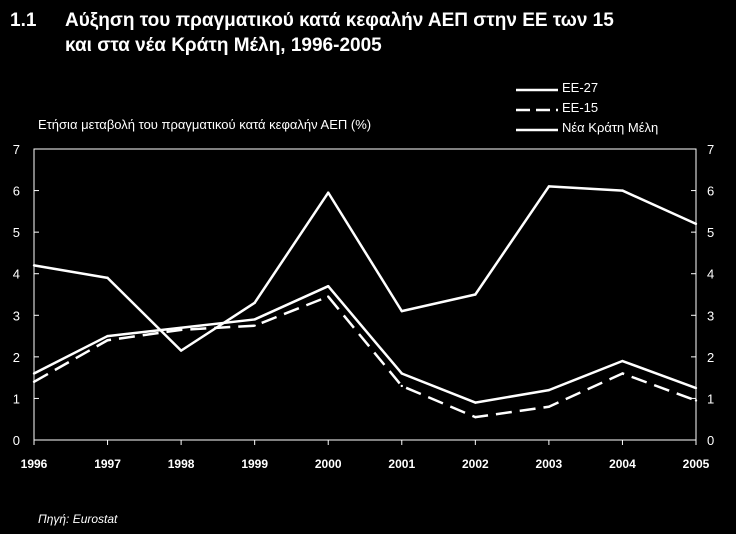  I want to click on x-tick-label: 2003, so click(549, 464).